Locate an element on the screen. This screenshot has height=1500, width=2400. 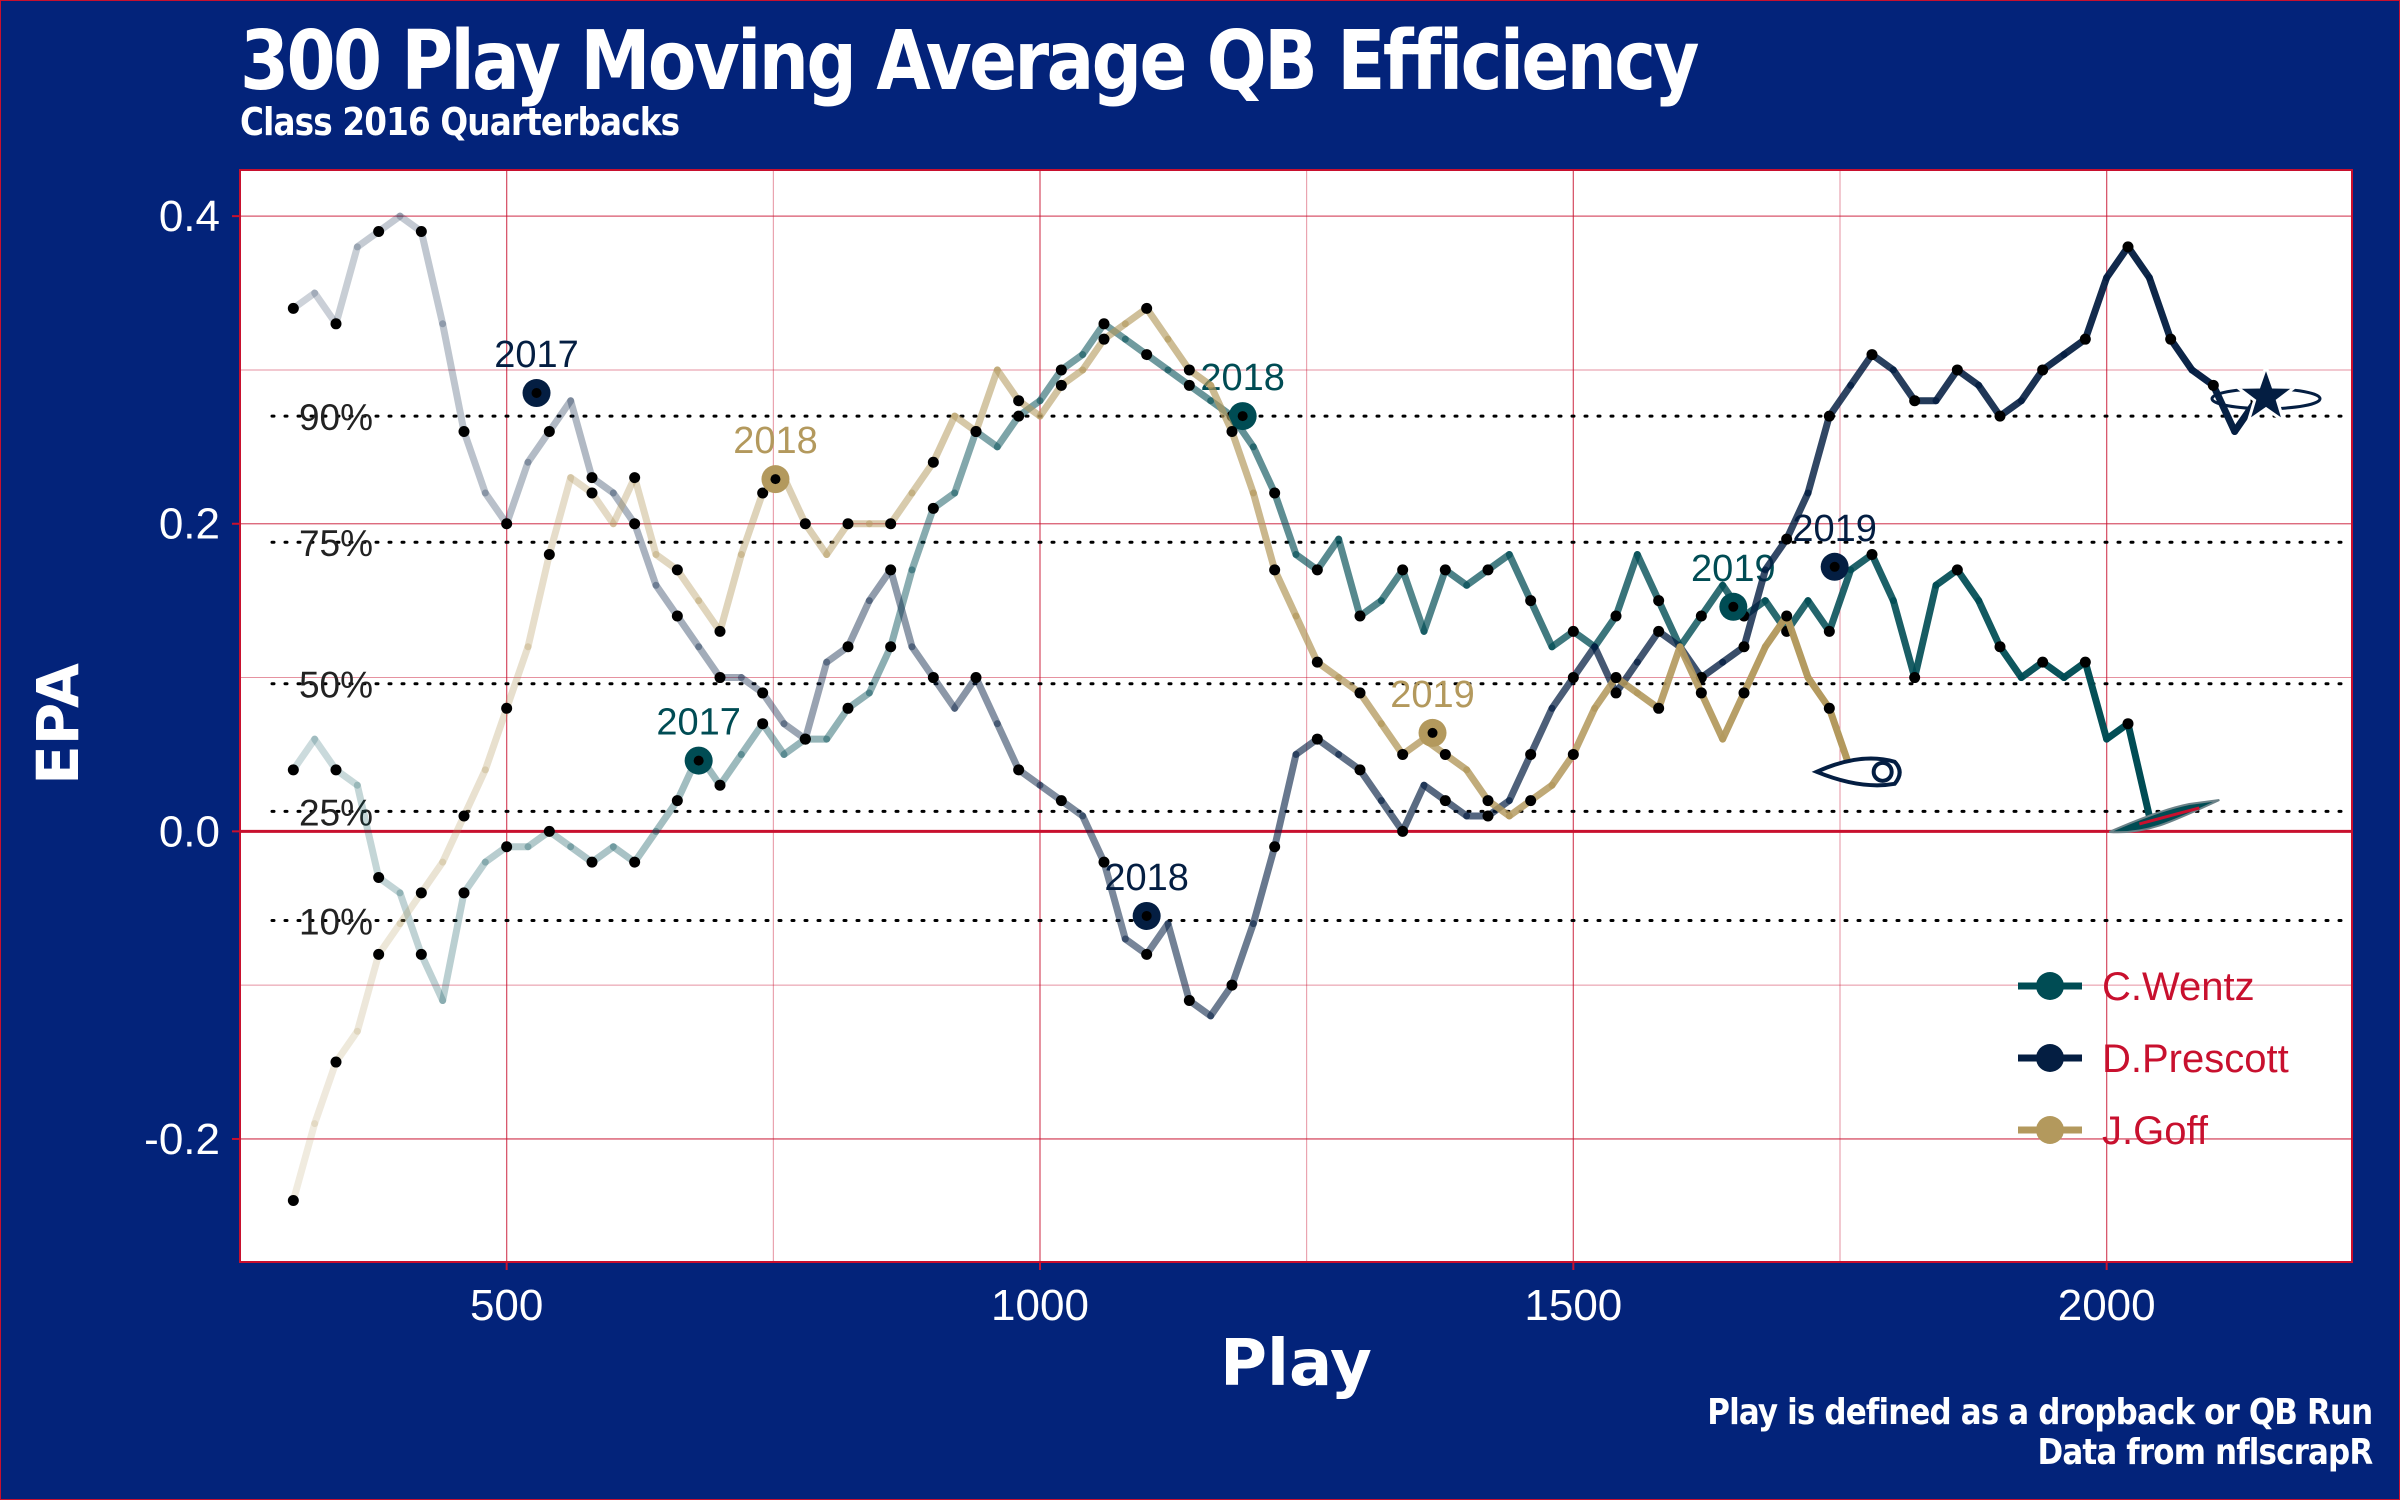
reference-label: 25% is located at coordinates (336, 812).